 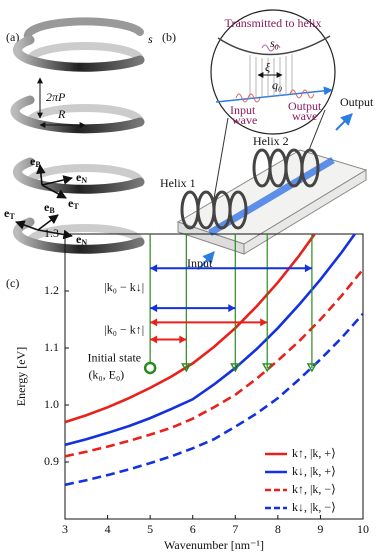 I want to click on output-wave-label: Output, so click(x=305, y=106).